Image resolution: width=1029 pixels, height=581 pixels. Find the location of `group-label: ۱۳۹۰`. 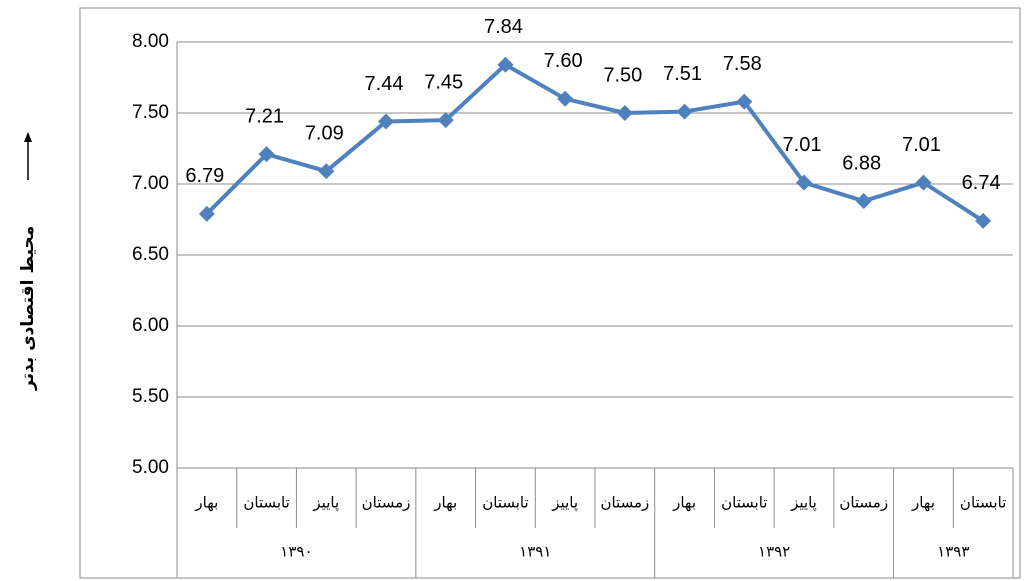

group-label: ۱۳۹۰ is located at coordinates (296, 552).